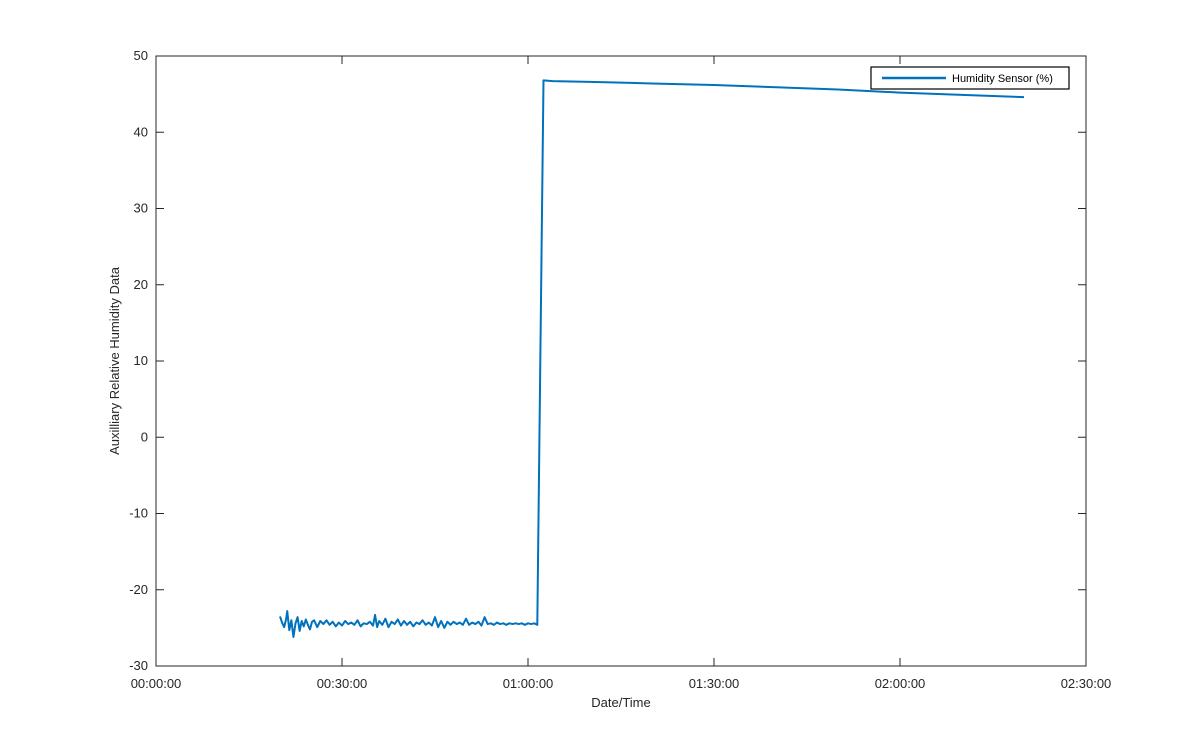 The height and width of the screenshot is (750, 1200). Describe the element at coordinates (114, 360) in the screenshot. I see `y-axis-title: Auxilliary Relative Humidity Data` at that location.